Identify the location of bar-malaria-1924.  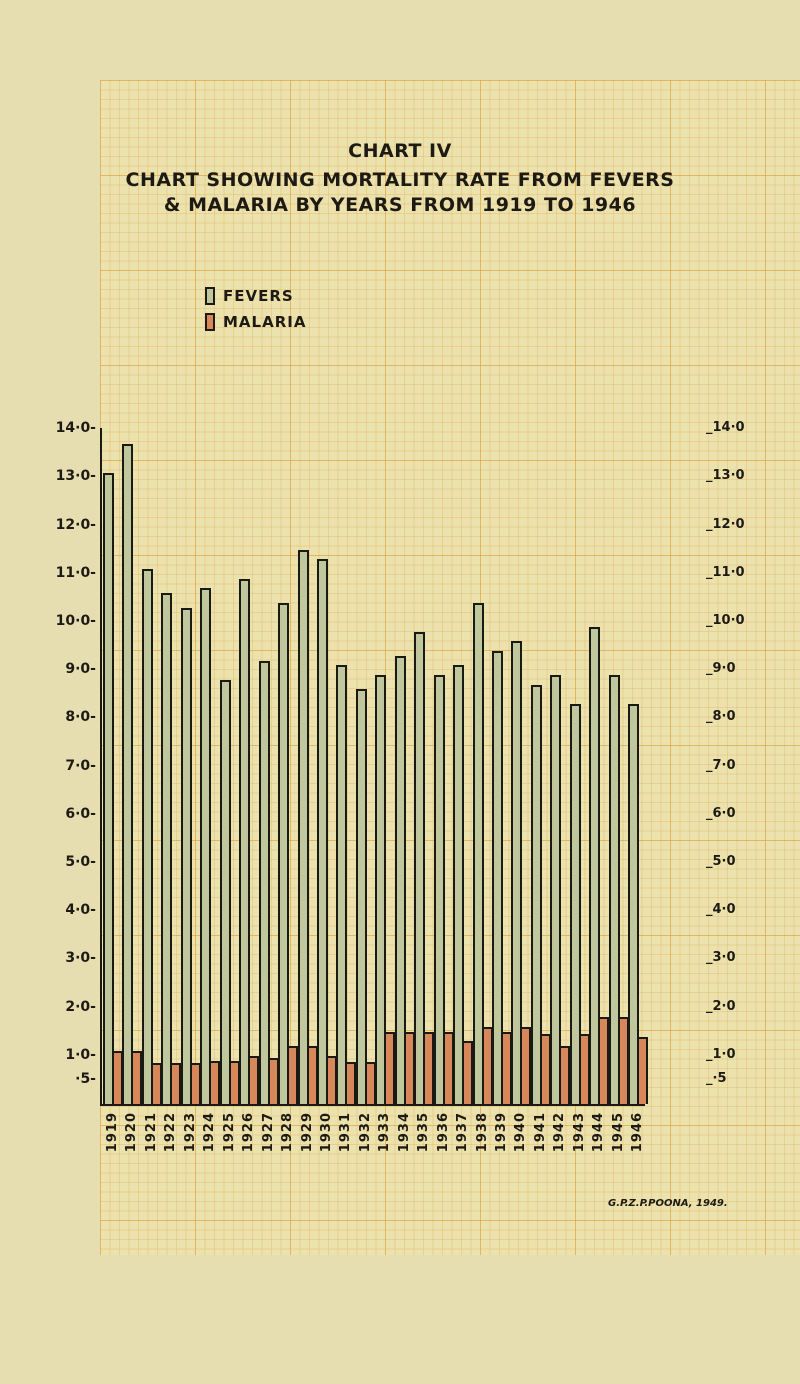
(215, 1082).